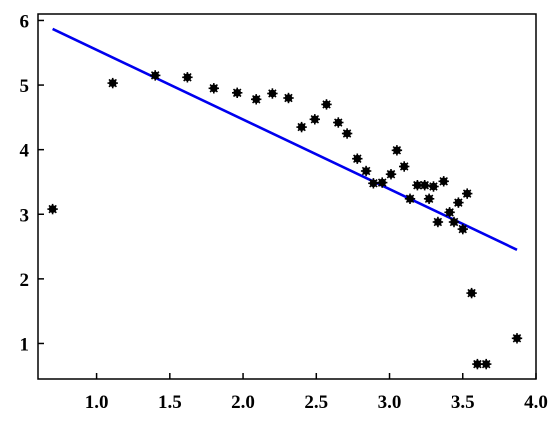 The height and width of the screenshot is (423, 550). I want to click on y-tick-label: 3, so click(25, 215).